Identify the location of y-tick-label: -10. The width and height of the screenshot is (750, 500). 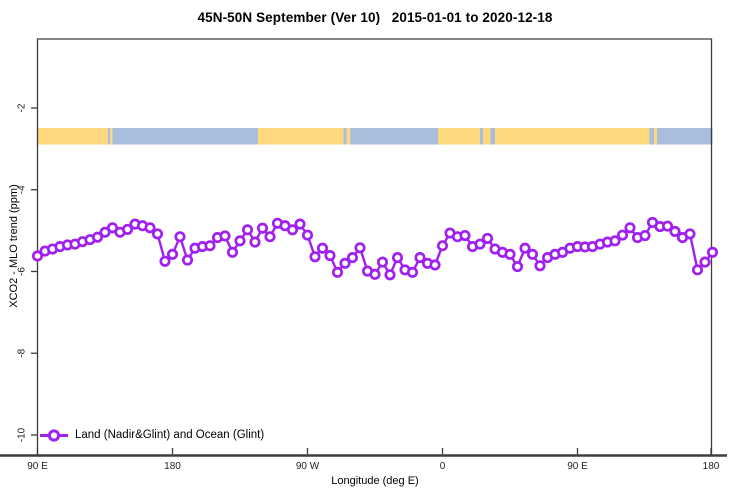
(22, 434).